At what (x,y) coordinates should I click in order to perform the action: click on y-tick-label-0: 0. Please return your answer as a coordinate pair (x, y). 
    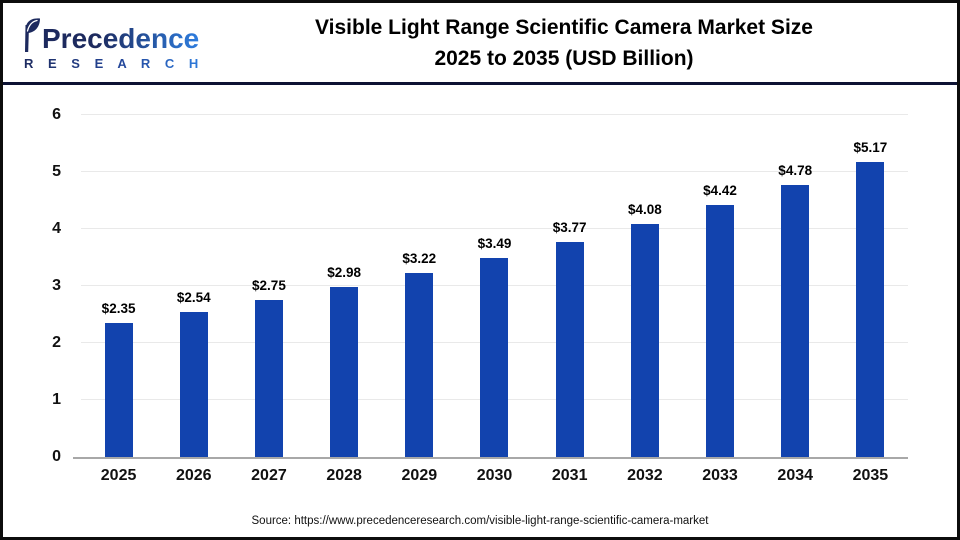
    Looking at the image, I should click on (56, 456).